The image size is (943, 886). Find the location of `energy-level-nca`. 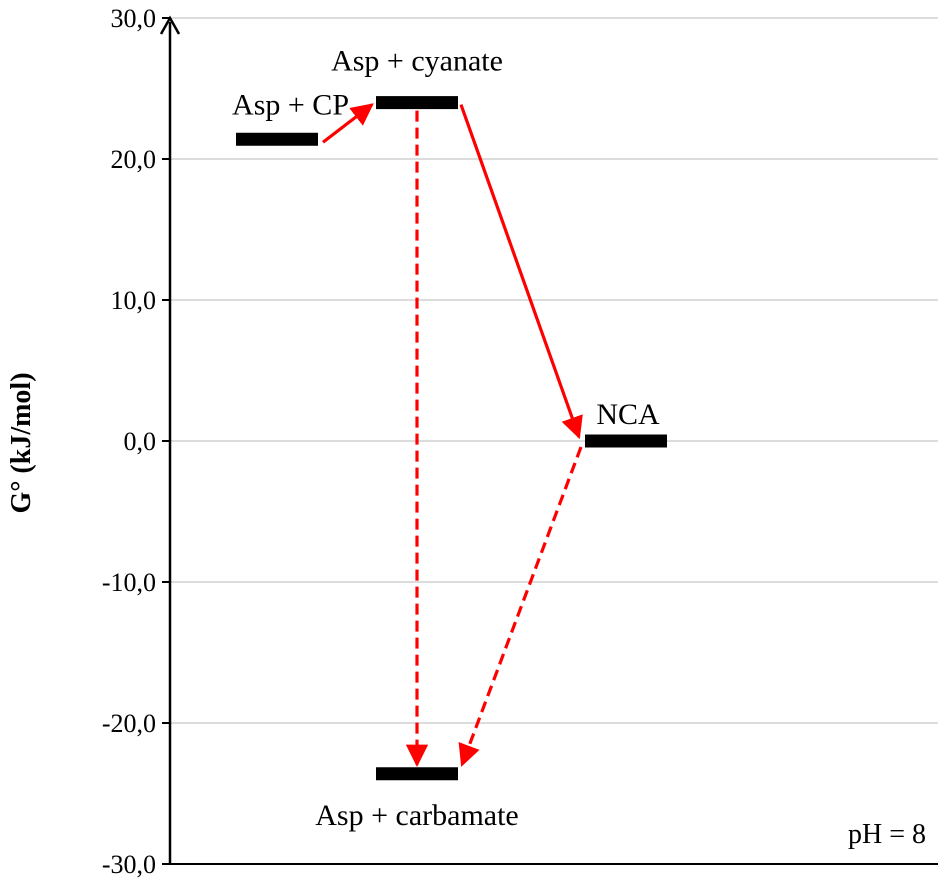

energy-level-nca is located at coordinates (626, 441).